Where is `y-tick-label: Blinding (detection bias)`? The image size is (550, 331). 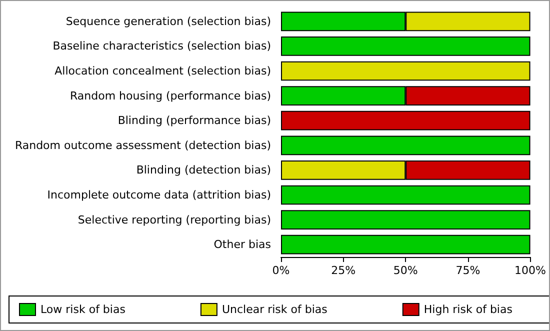 y-tick-label: Blinding (detection bias) is located at coordinates (203, 170).